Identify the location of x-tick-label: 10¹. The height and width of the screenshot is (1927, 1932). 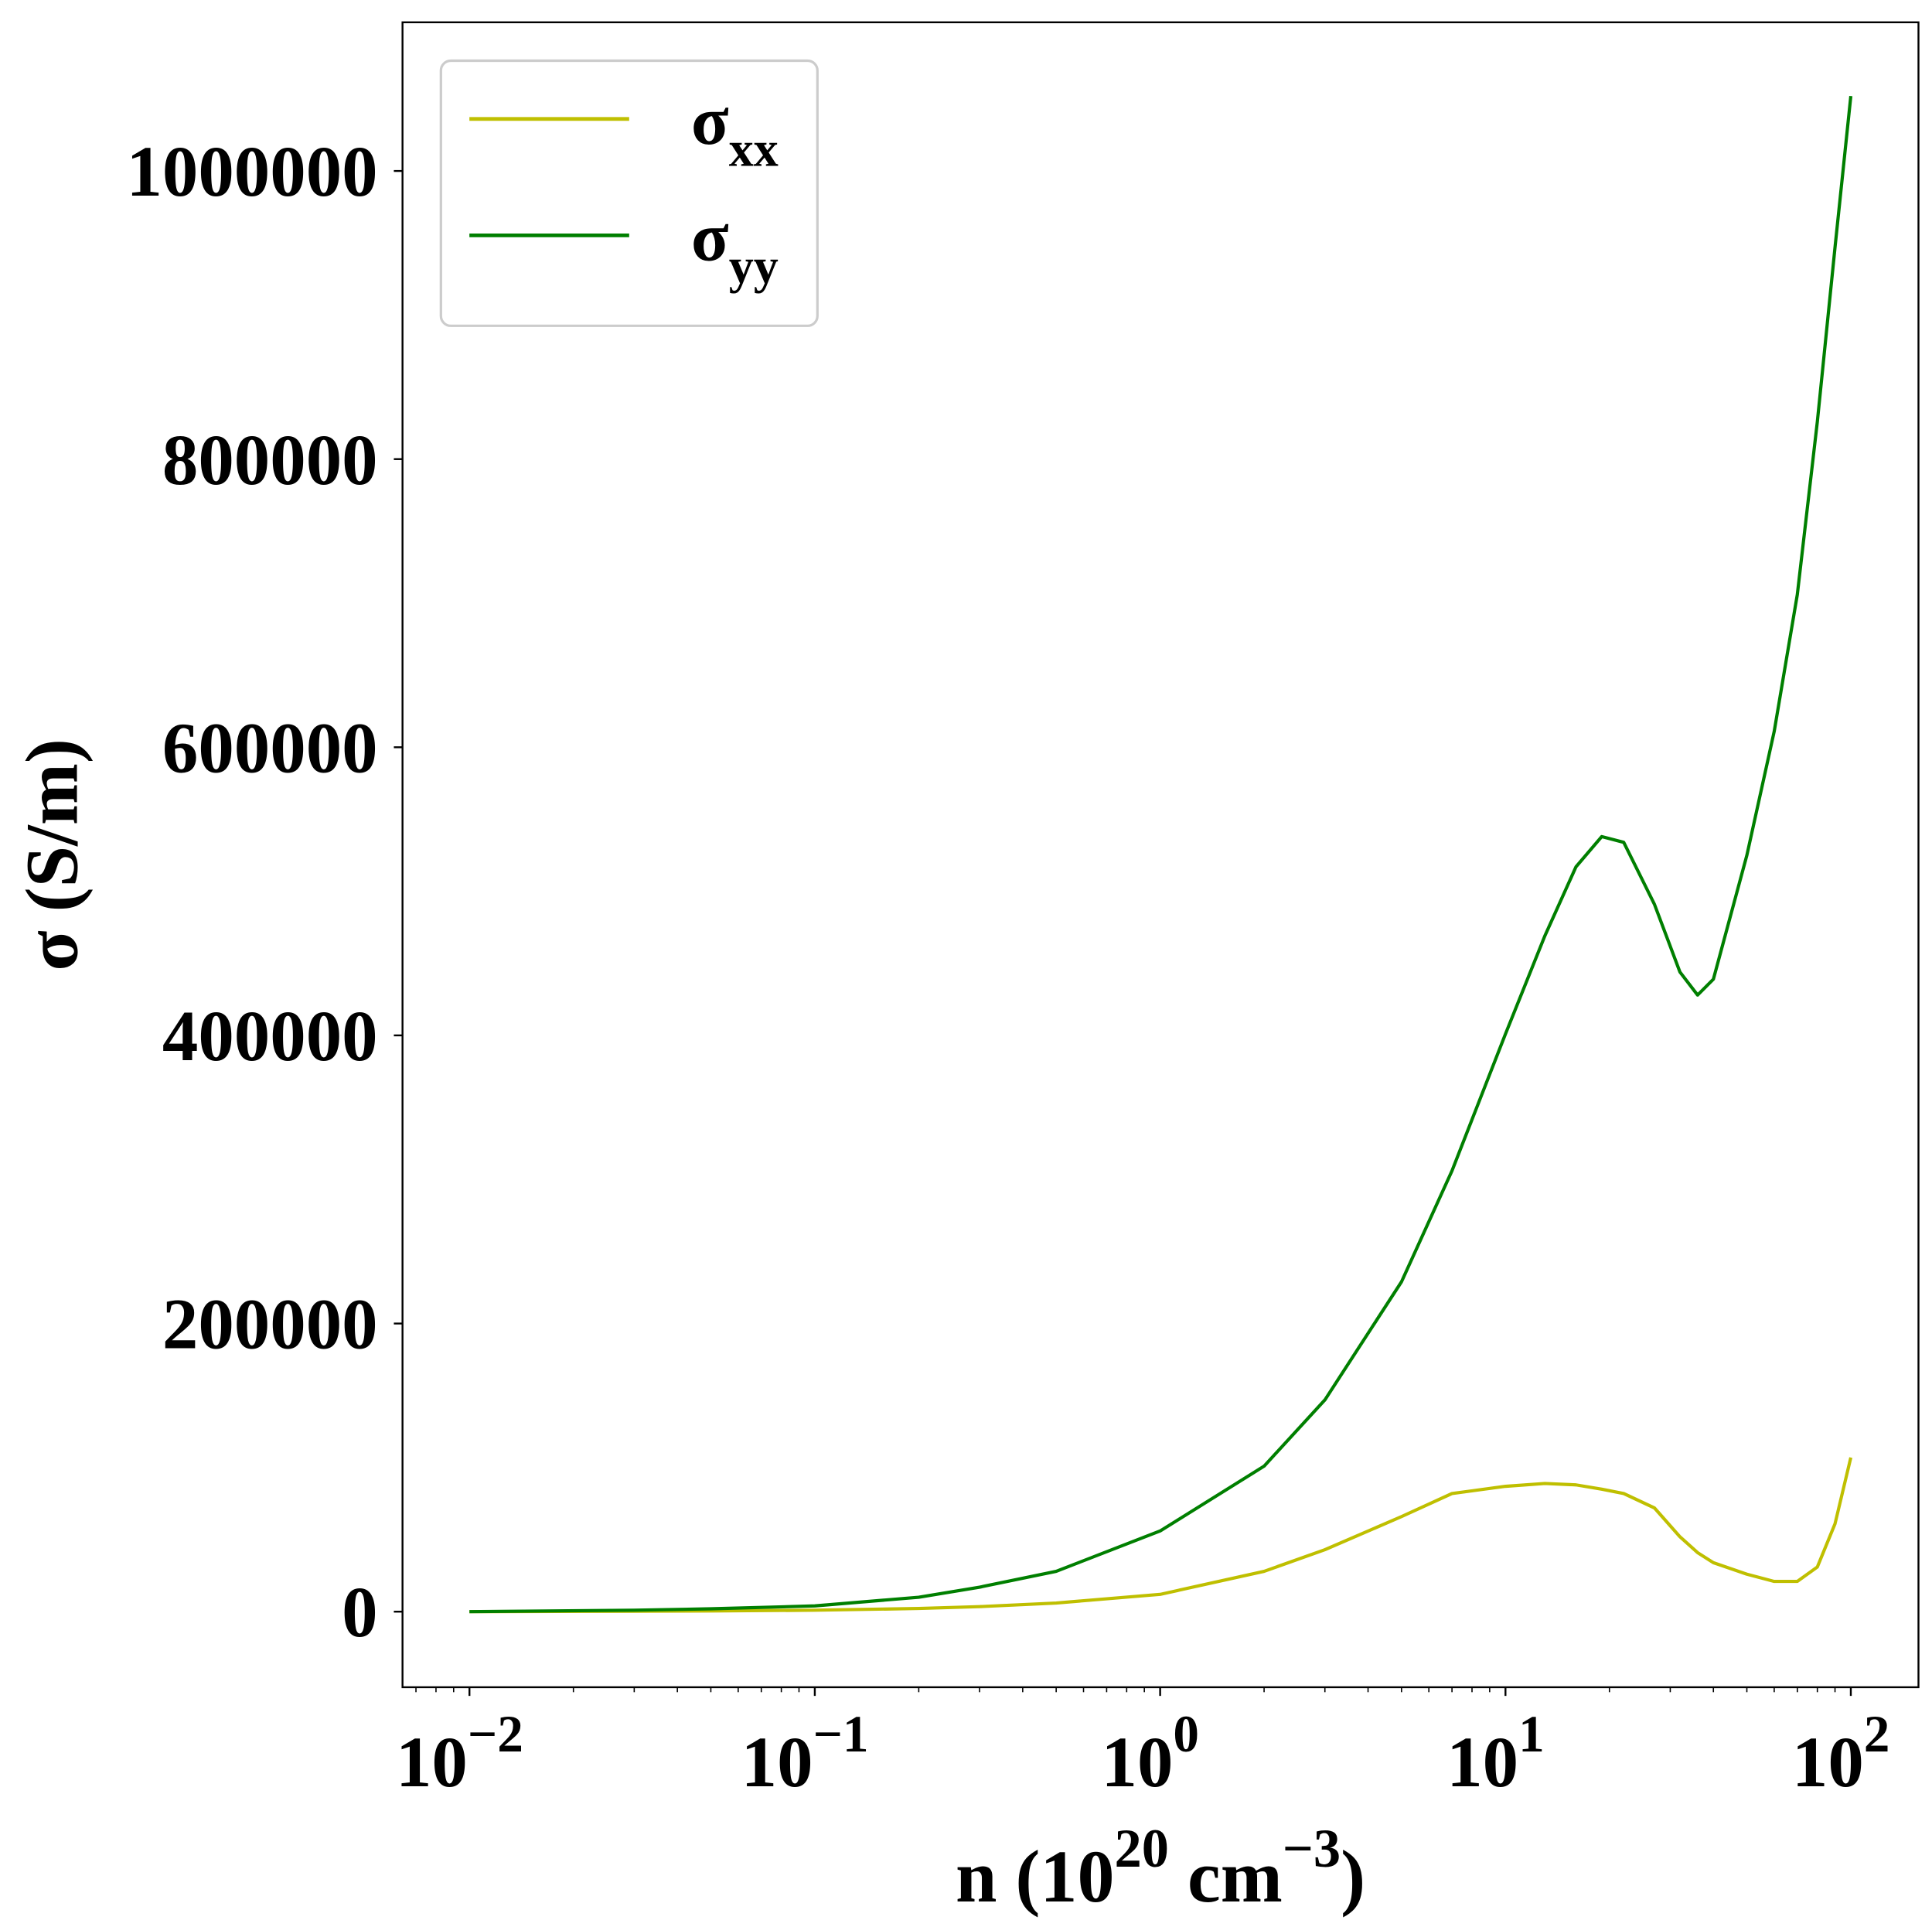
(1495, 1754).